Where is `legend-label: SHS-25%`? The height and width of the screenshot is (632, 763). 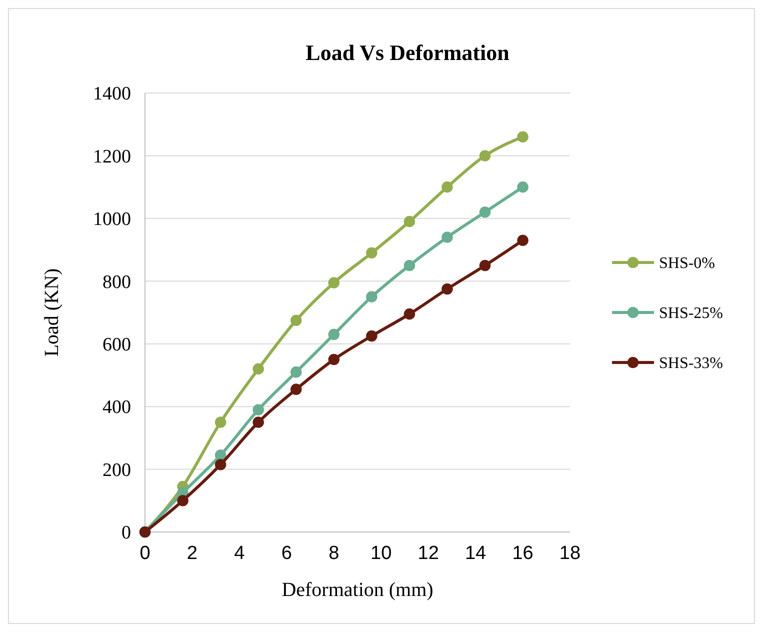
legend-label: SHS-25% is located at coordinates (691, 313).